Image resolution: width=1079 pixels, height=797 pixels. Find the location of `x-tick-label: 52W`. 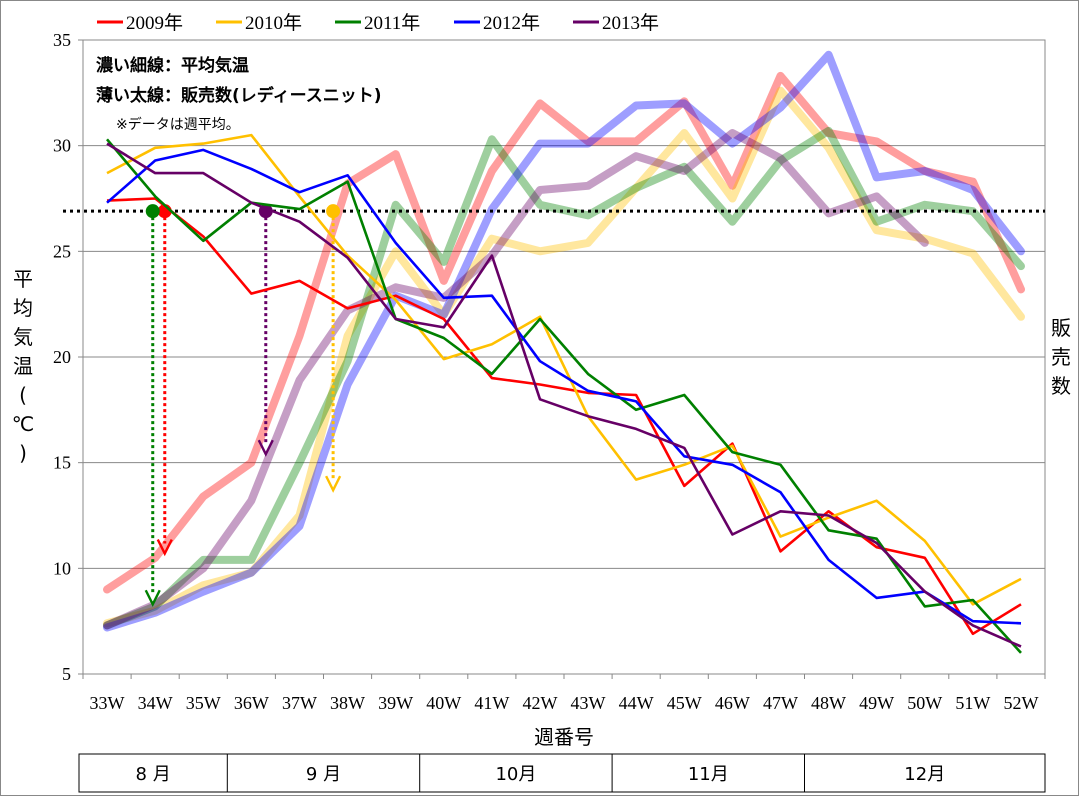

x-tick-label: 52W is located at coordinates (1020, 703).